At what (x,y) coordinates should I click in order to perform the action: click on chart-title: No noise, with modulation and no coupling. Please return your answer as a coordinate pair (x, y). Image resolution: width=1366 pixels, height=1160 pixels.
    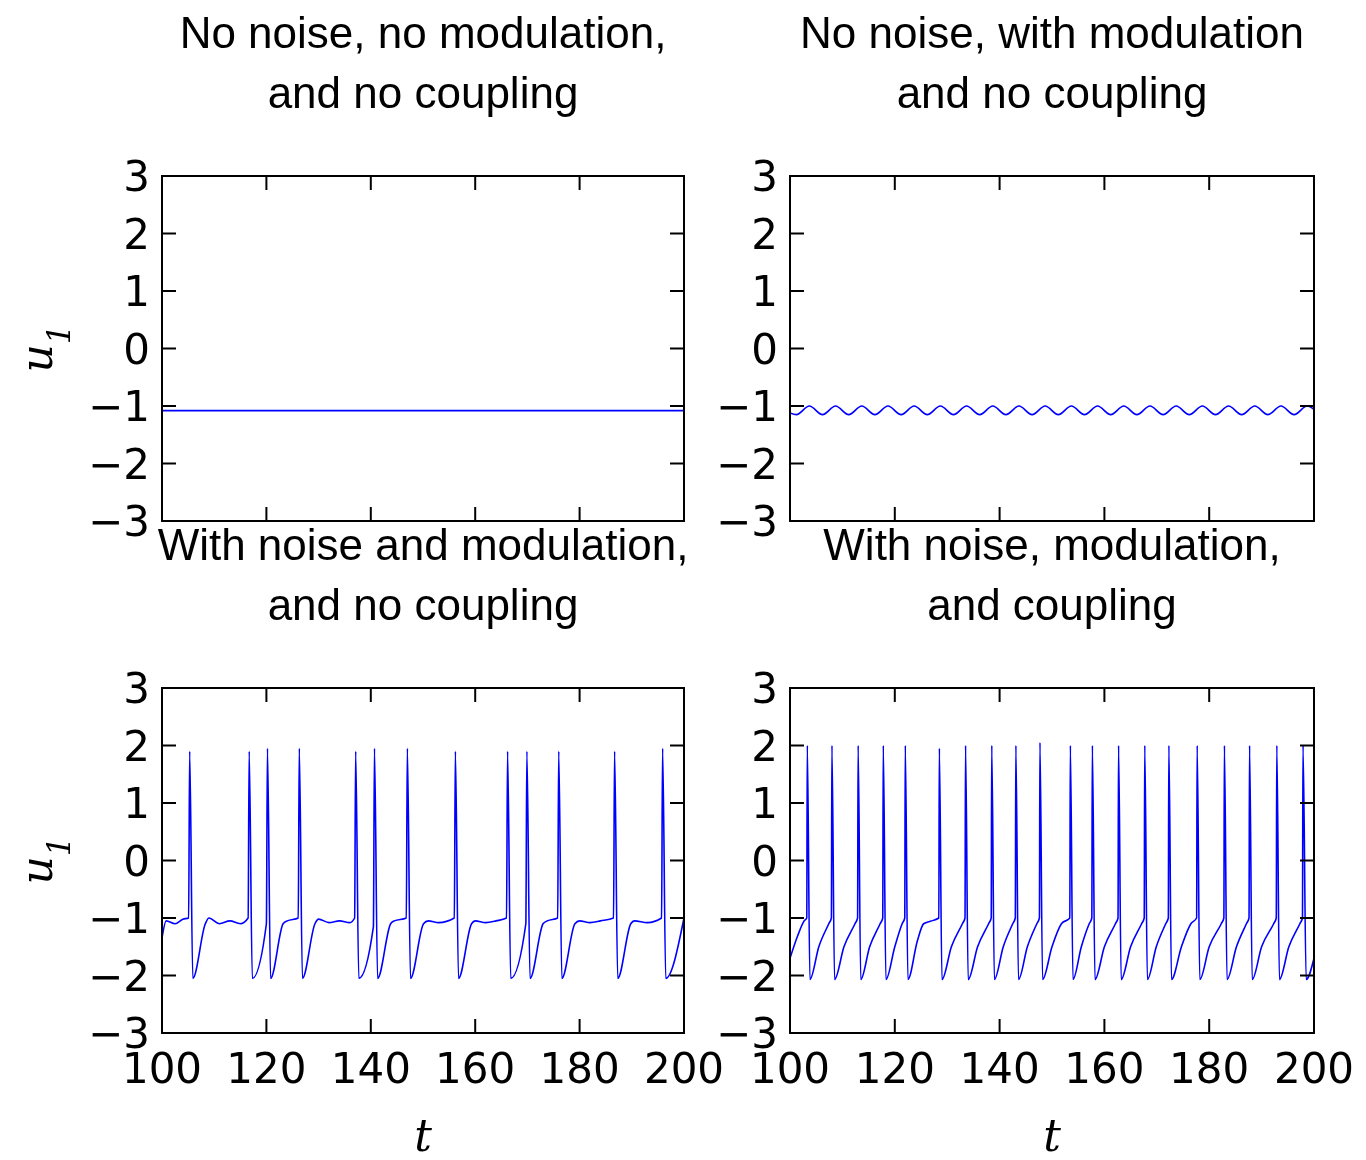
    Looking at the image, I should click on (1052, 62).